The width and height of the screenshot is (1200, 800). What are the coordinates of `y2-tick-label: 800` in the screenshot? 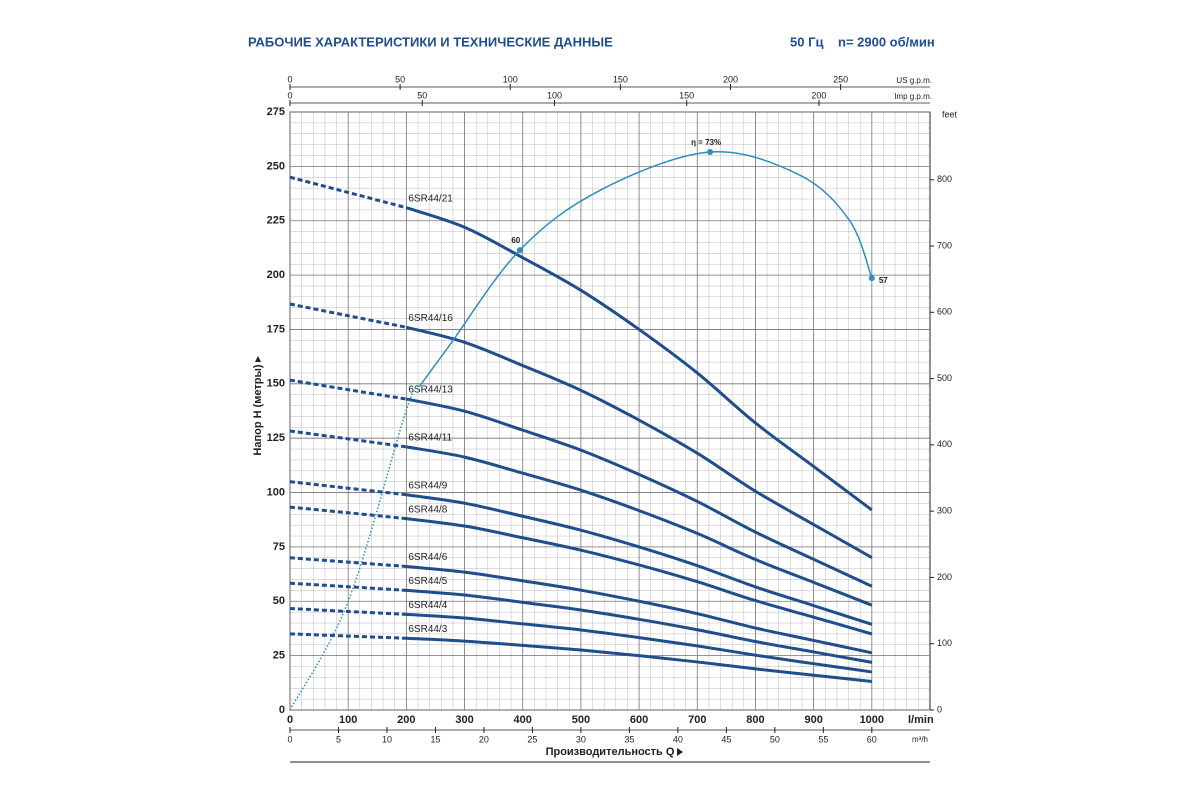 It's located at (944, 179).